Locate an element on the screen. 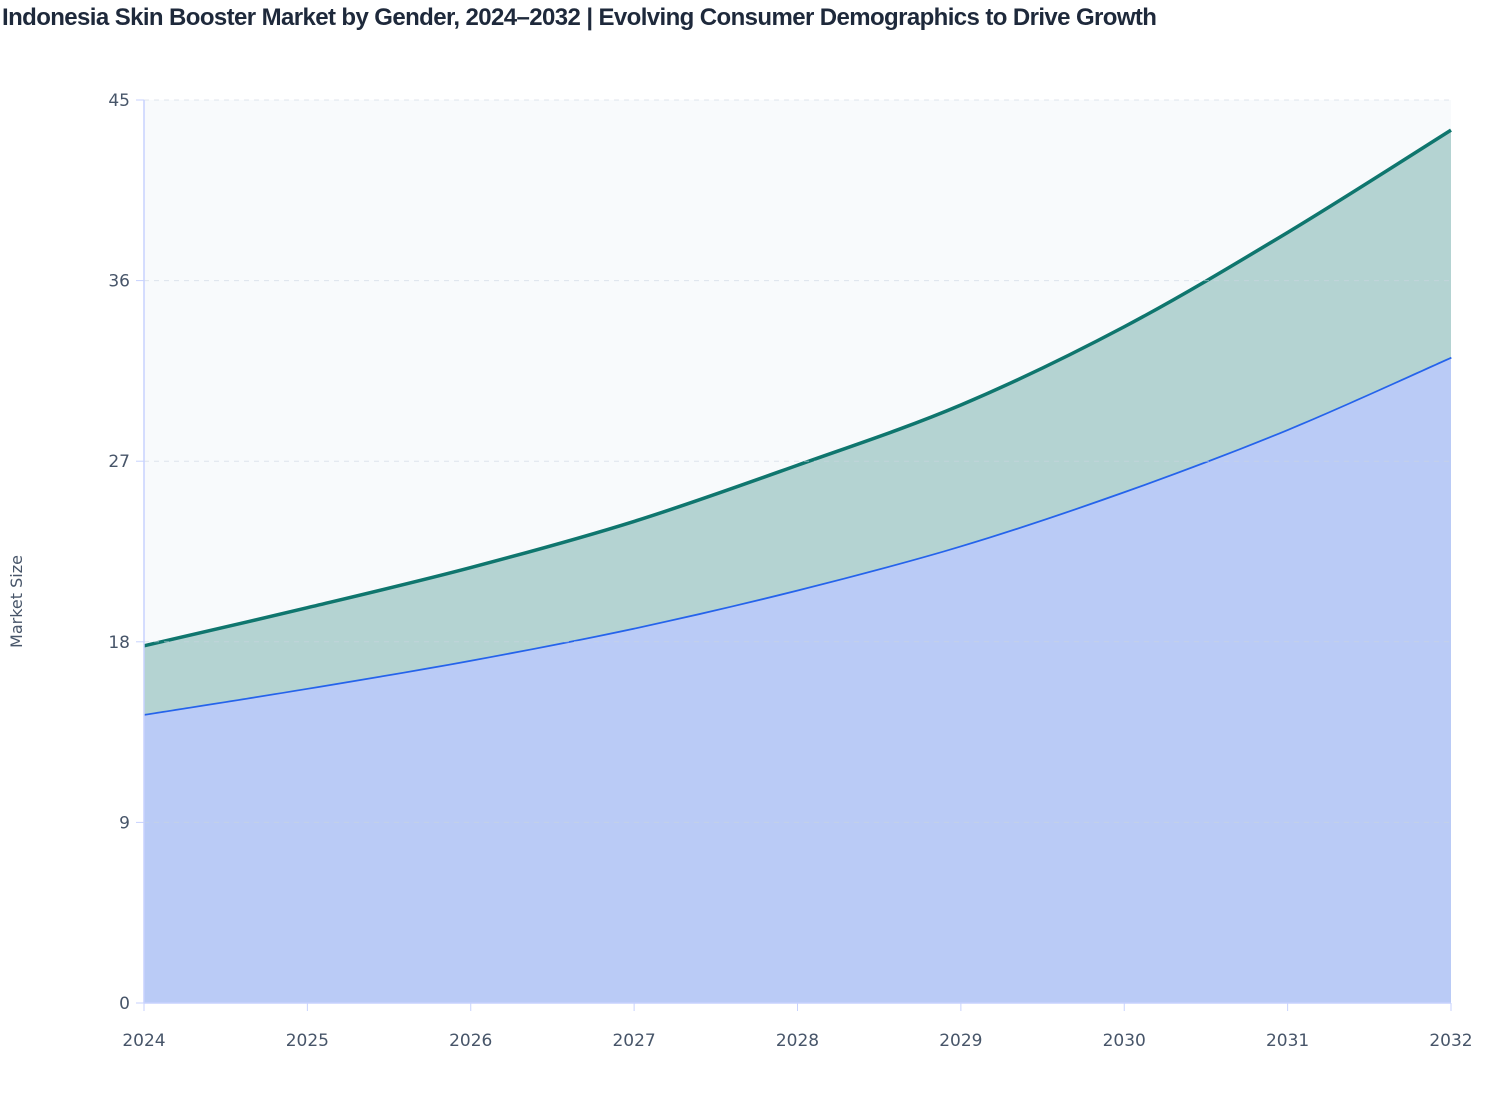 Image resolution: width=1508 pixels, height=1120 pixels. y-tick-label: 18 is located at coordinates (119, 643).